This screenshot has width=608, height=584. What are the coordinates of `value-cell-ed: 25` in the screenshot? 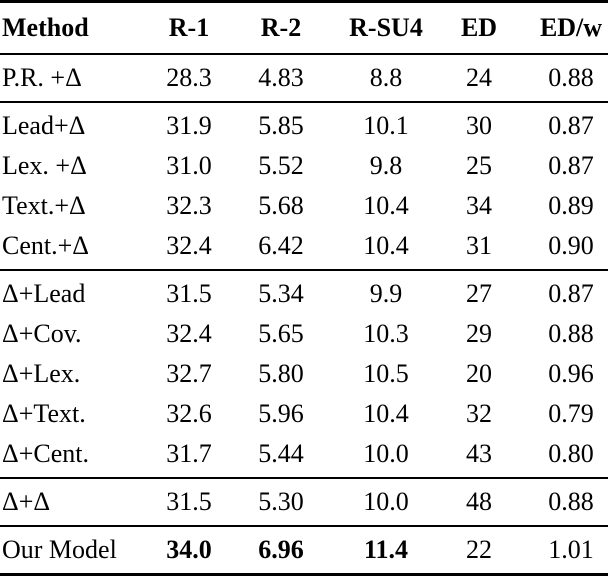 It's located at (479, 165).